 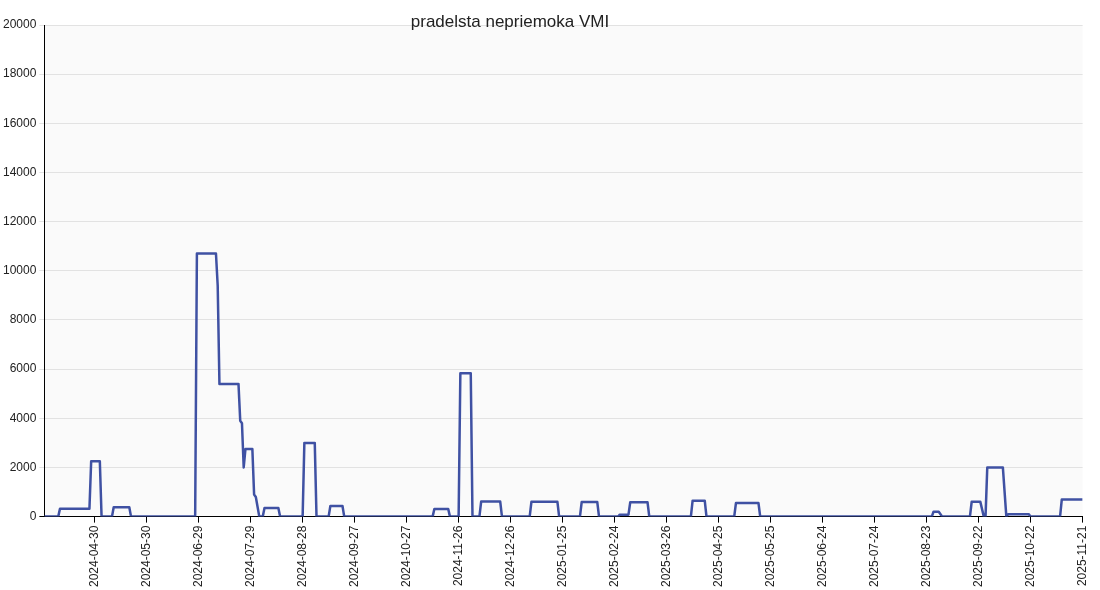 What do you see at coordinates (353, 556) in the screenshot?
I see `x-tick-label: 2024-09-27` at bounding box center [353, 556].